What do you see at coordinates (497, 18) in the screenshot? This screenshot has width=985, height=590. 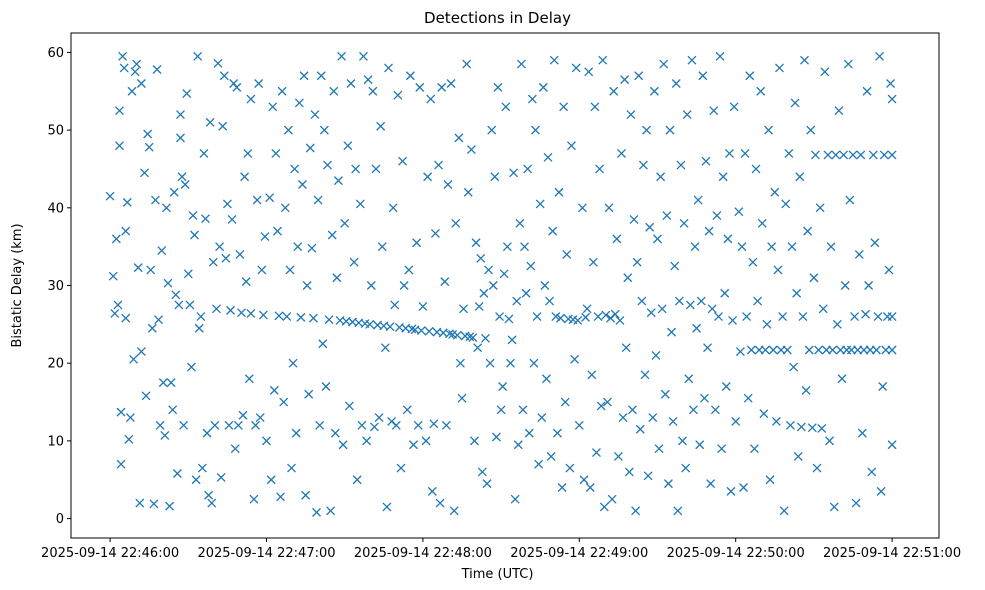 I see `chart-title: Detections in Delay` at bounding box center [497, 18].